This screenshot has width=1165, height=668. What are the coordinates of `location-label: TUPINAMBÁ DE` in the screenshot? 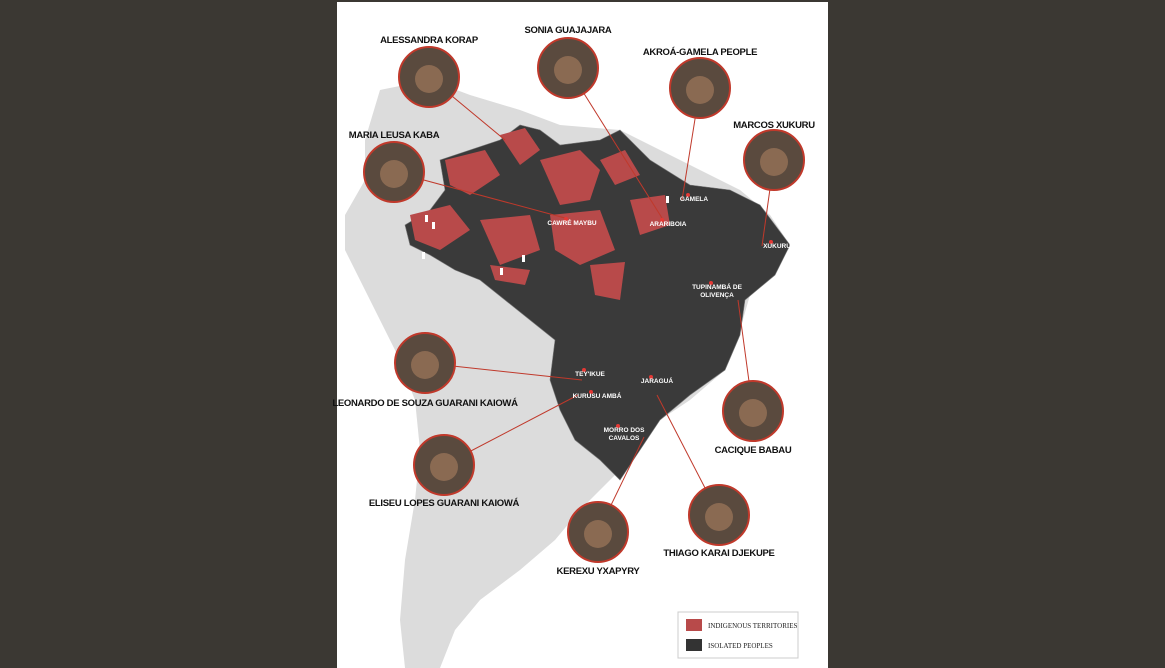 It's located at (717, 286).